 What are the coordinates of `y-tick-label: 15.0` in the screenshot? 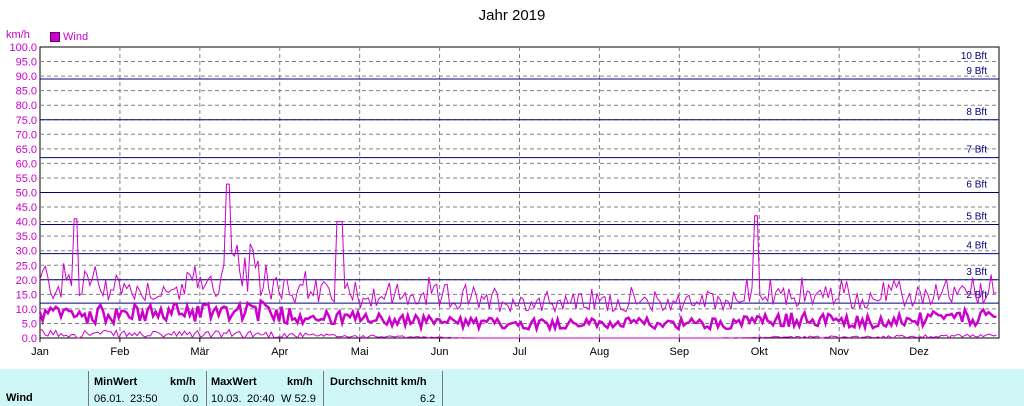 It's located at (26, 295).